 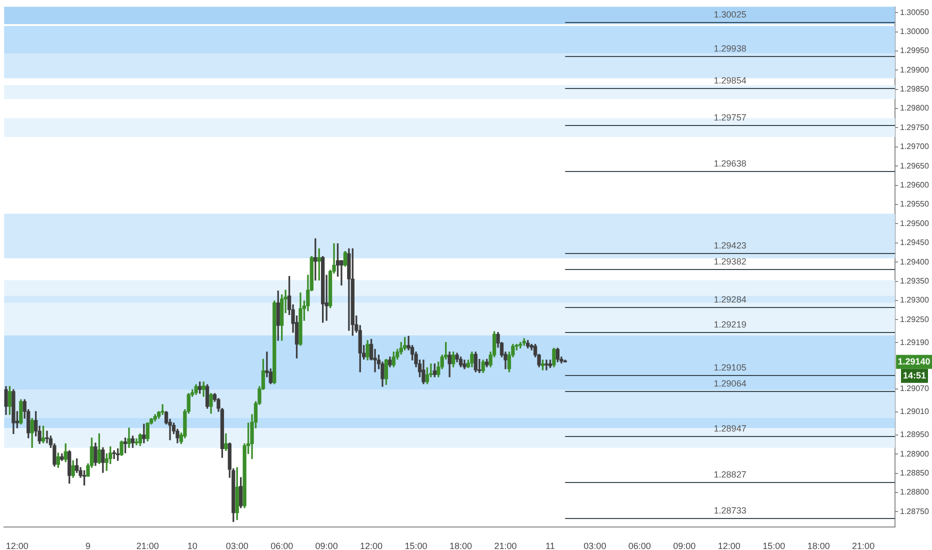 I want to click on y-tick-label: 1.29450, so click(x=915, y=243).